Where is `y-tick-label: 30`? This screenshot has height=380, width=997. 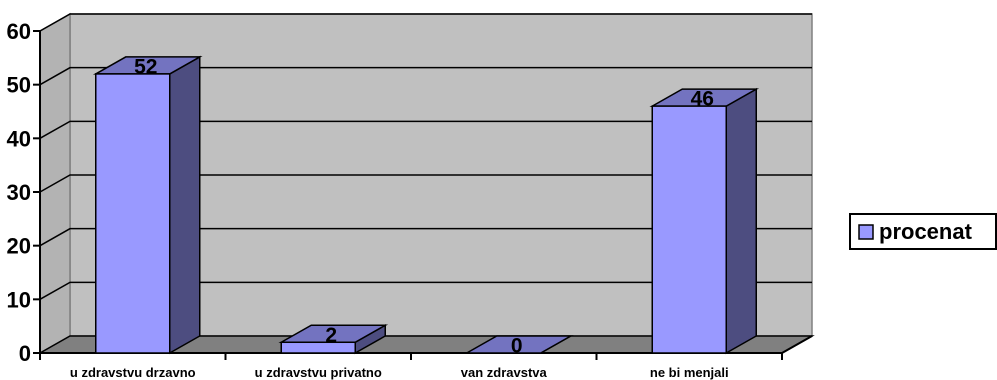
y-tick-label: 30 is located at coordinates (19, 192).